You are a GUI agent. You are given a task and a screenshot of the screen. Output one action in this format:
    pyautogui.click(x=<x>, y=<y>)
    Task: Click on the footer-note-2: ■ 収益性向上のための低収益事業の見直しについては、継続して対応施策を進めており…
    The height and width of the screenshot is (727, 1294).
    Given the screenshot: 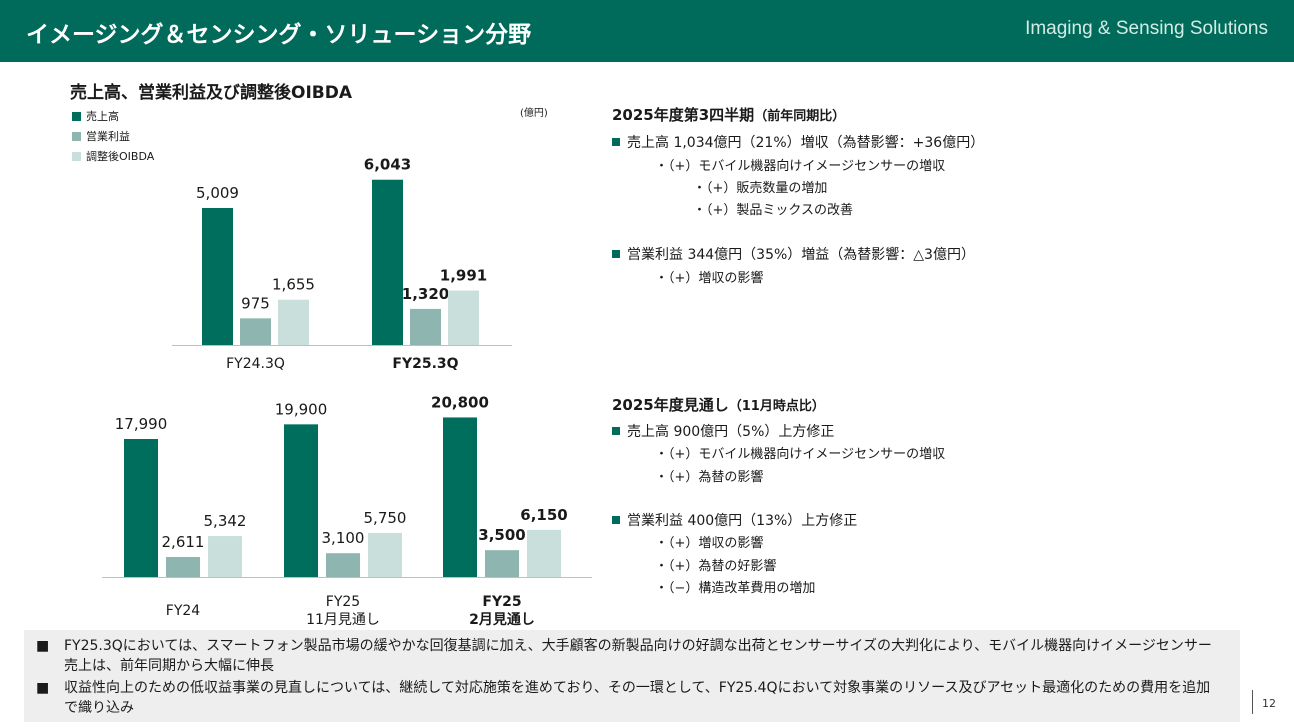 What is the action you would take?
    pyautogui.click(x=630, y=698)
    